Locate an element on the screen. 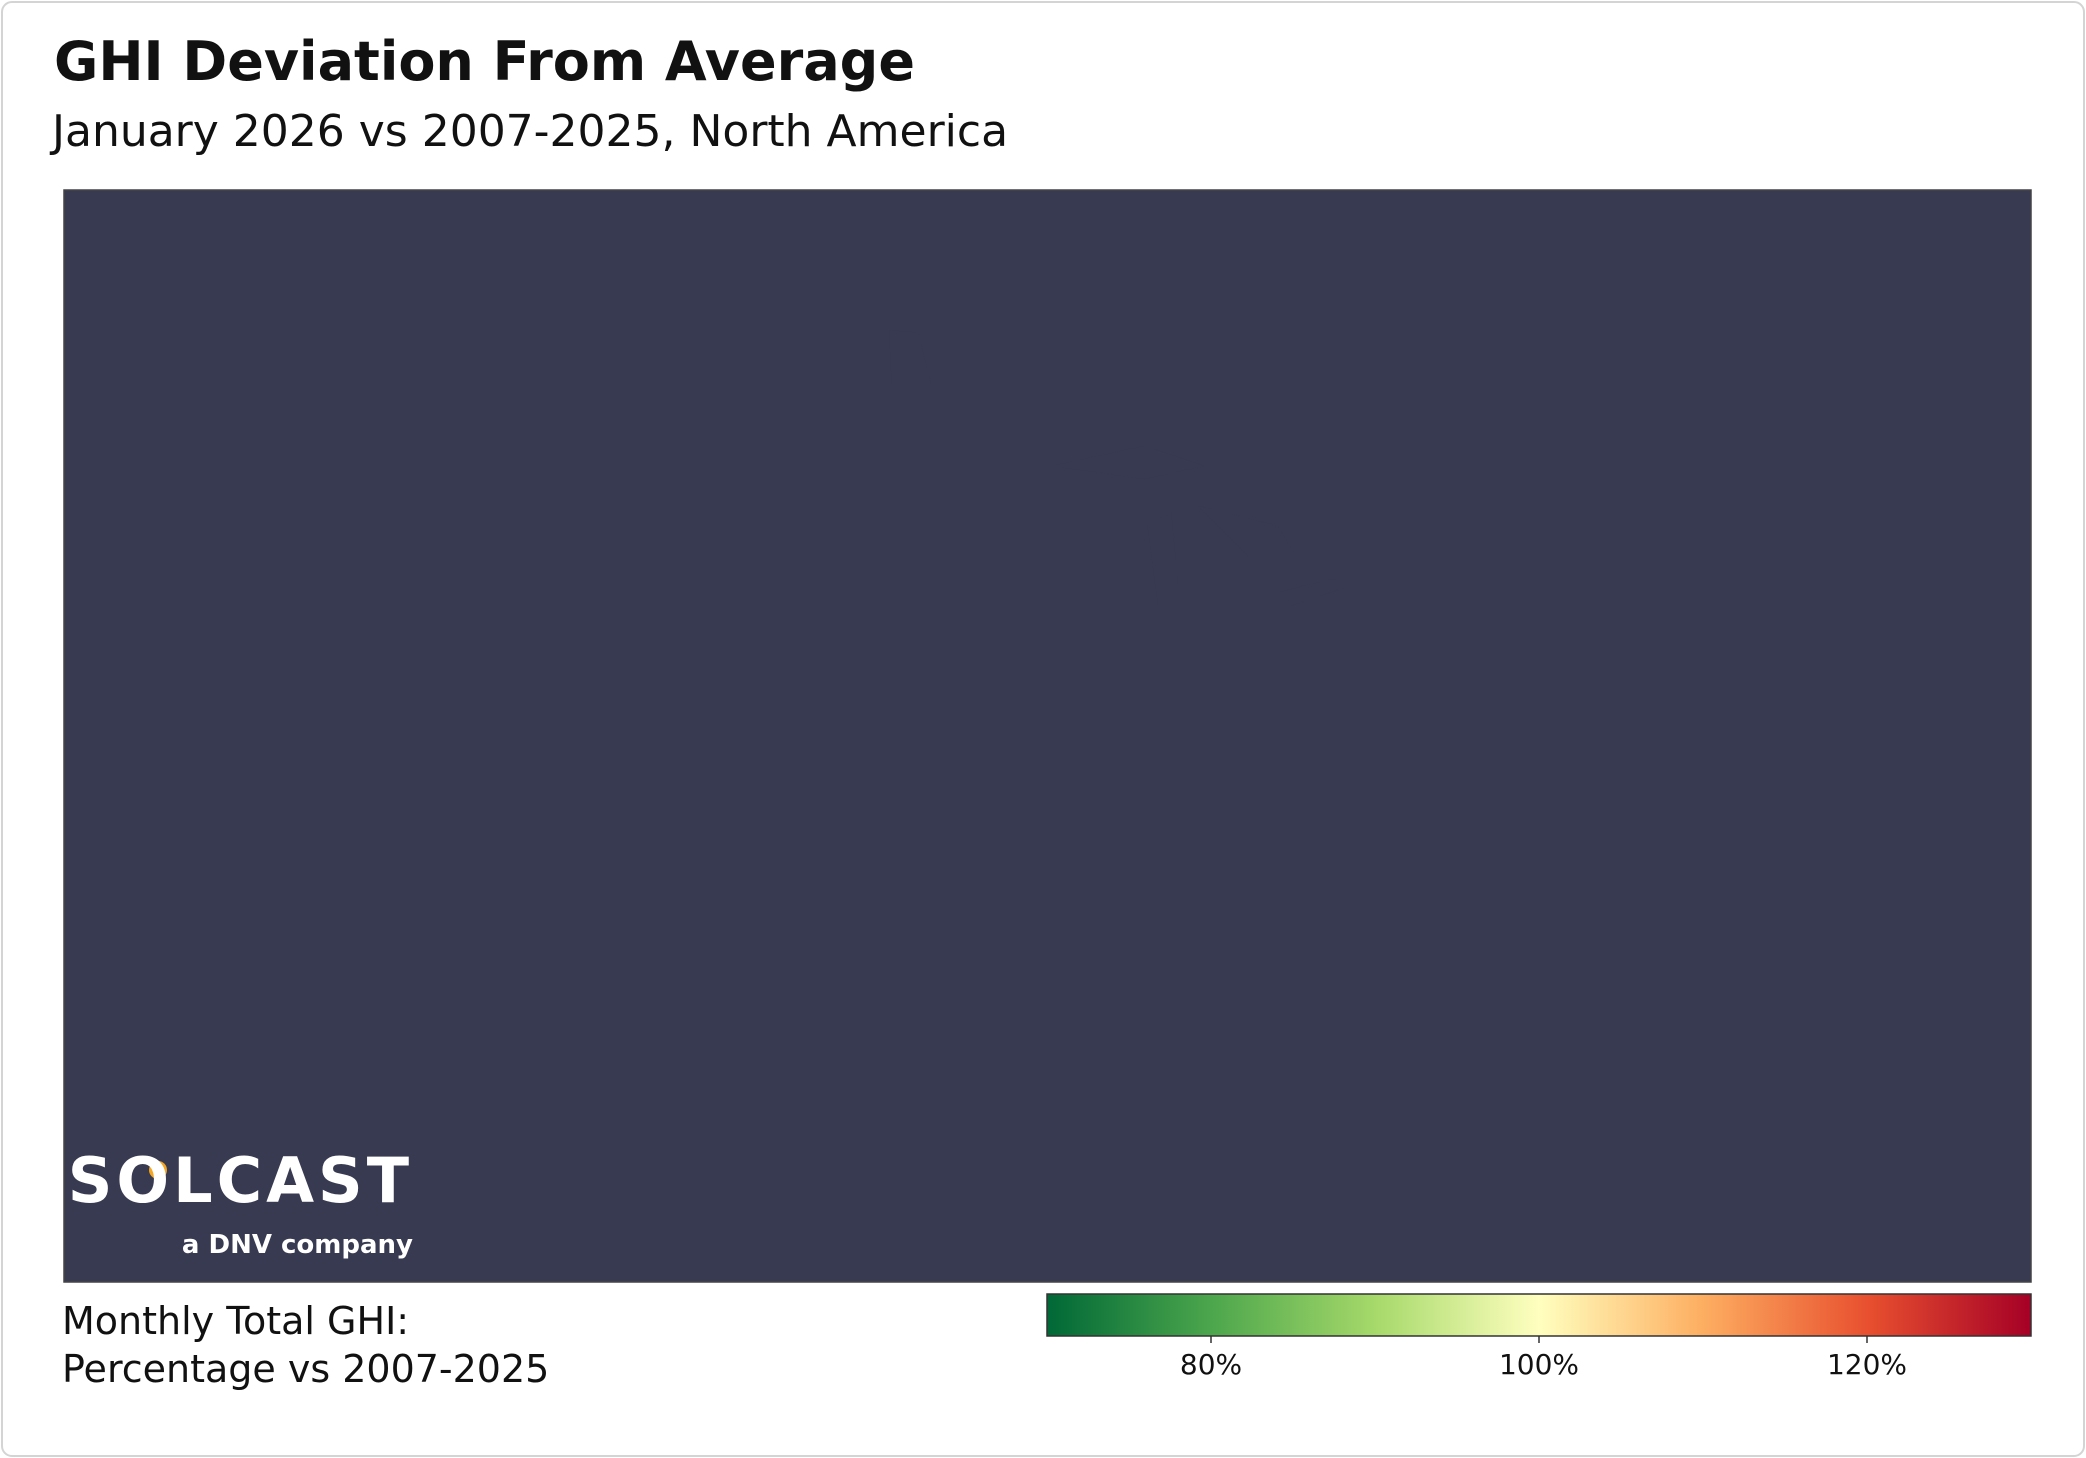 Image resolution: width=2086 pixels, height=1458 pixels. subtitle: January 2026 vs 2007-2025, North America is located at coordinates (528, 131).